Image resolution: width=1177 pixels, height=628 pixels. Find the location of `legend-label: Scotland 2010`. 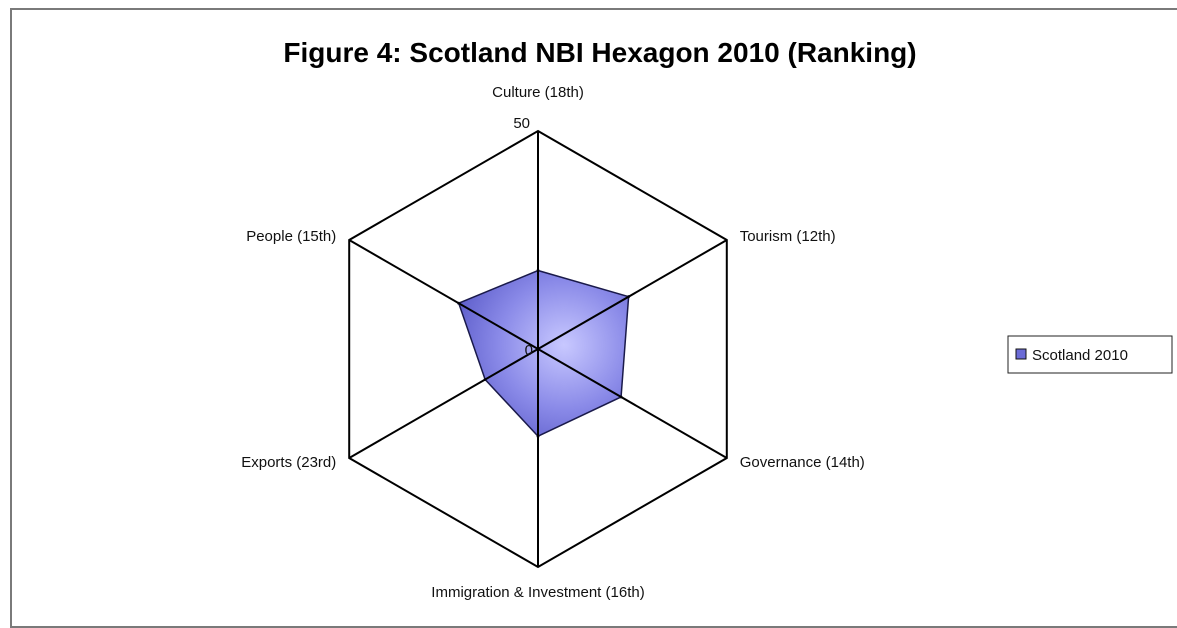

legend-label: Scotland 2010 is located at coordinates (1080, 355).